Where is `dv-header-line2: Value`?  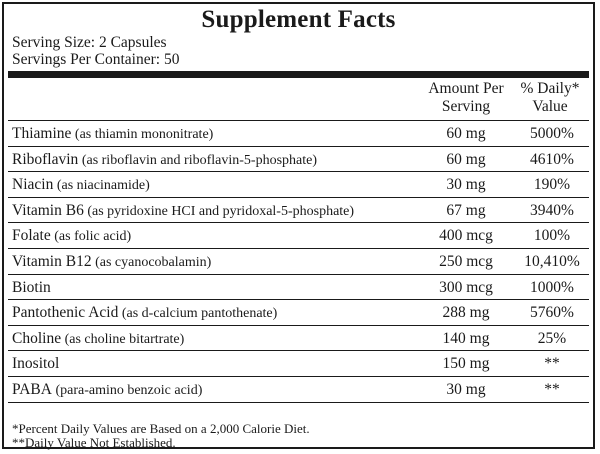
dv-header-line2: Value is located at coordinates (550, 106).